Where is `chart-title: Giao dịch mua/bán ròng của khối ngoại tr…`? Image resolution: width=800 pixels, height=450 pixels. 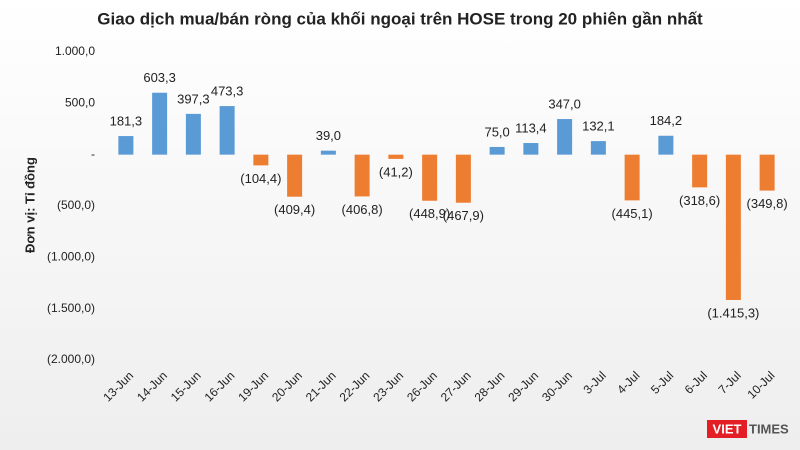
chart-title: Giao dịch mua/bán ròng của khối ngoại tr… is located at coordinates (400, 18).